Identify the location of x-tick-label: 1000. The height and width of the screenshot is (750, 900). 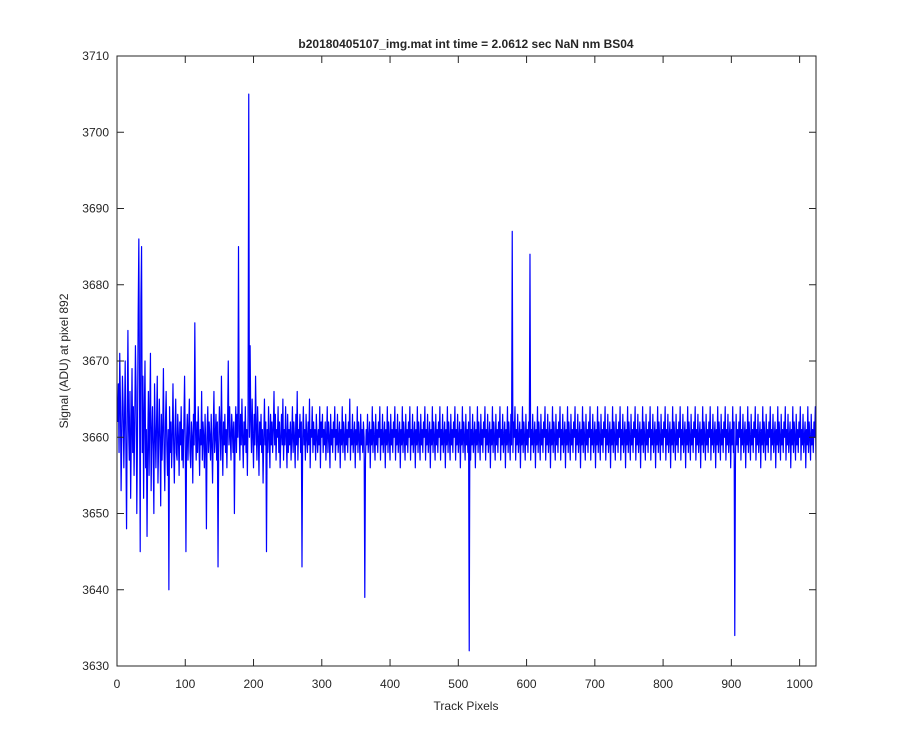
(799, 684).